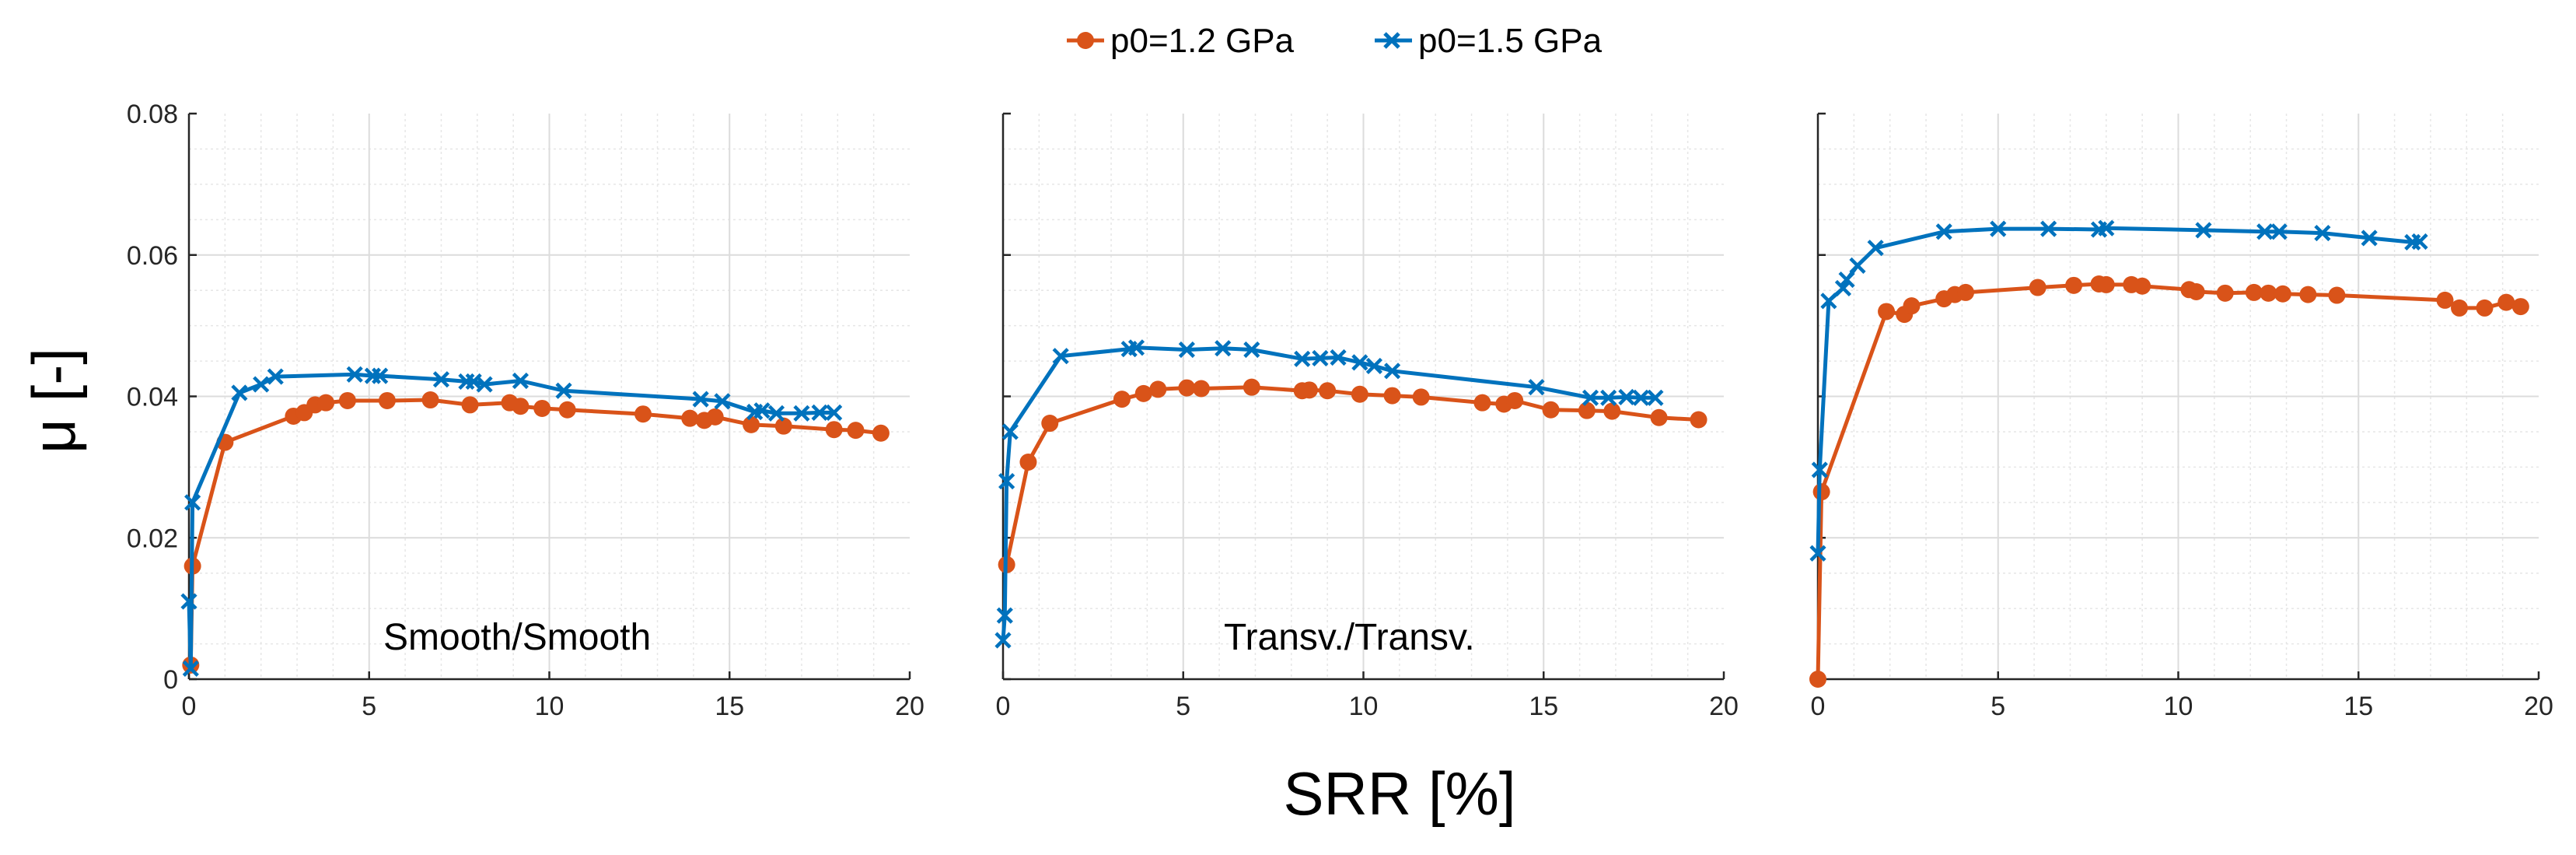 The image size is (2576, 855). I want to click on legend-label-series-2: p0=1.5 GPa, so click(1510, 41).